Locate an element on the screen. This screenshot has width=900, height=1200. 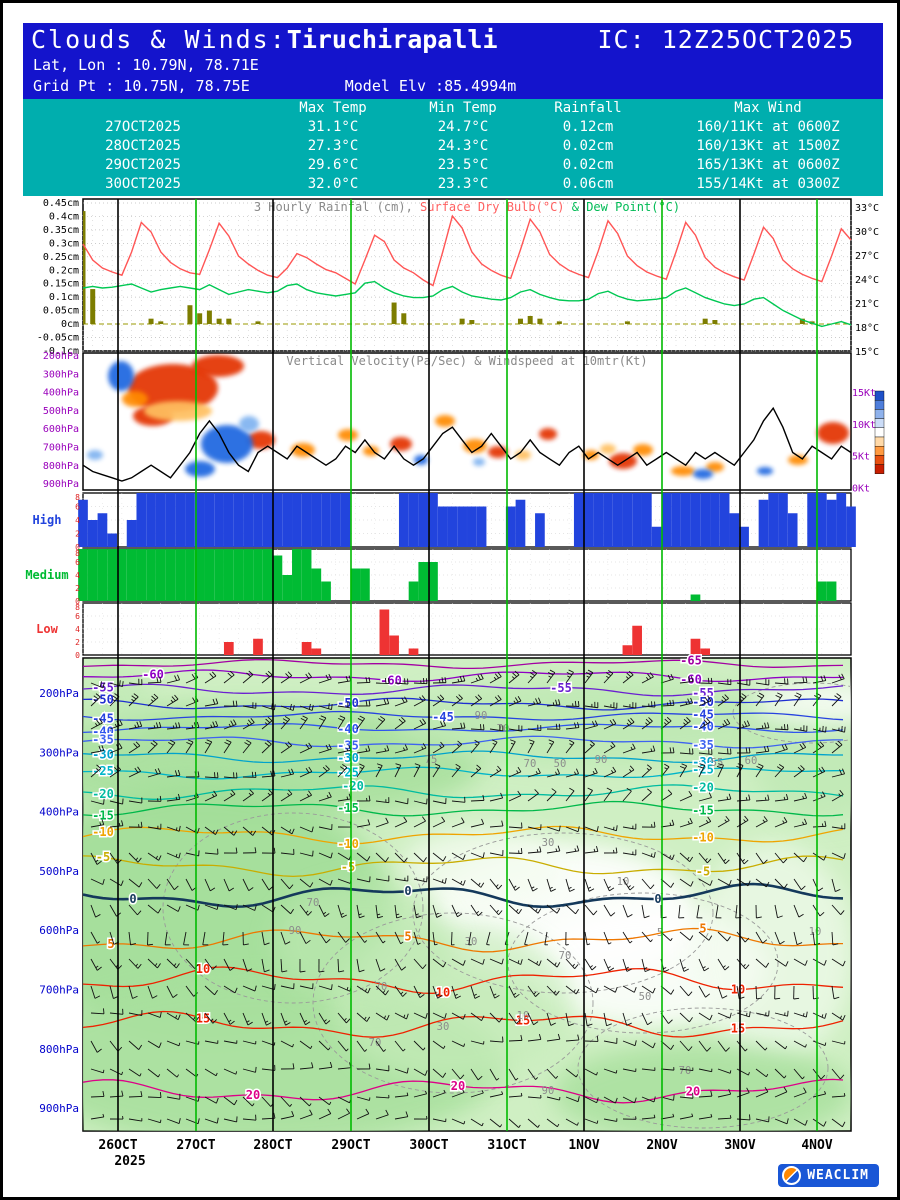
p1-left-label: 0.4cm is located at coordinates (64, 216).